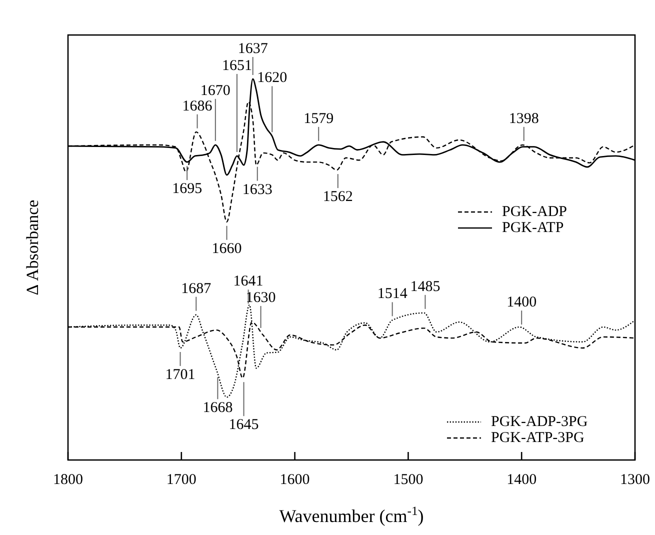 The width and height of the screenshot is (655, 535). I want to click on annotation: 1670, so click(215, 90).